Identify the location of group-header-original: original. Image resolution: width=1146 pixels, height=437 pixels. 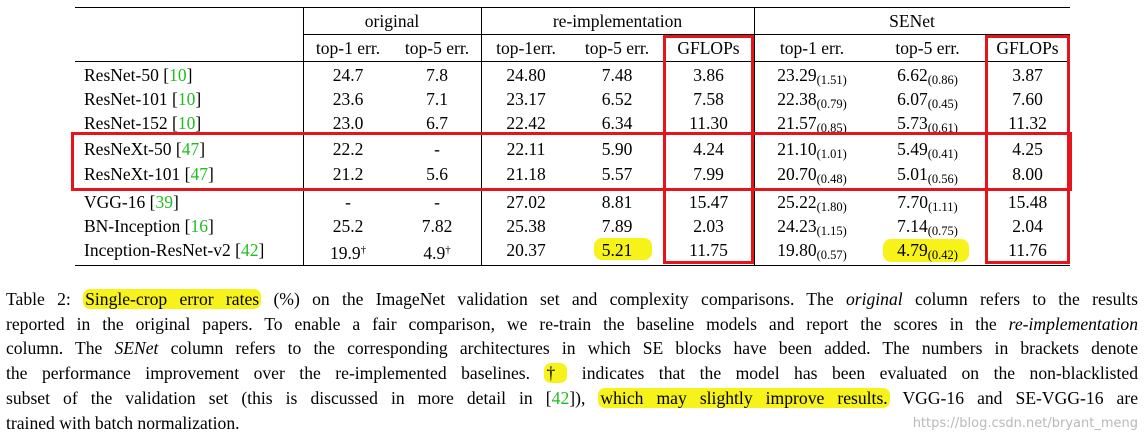
(392, 21).